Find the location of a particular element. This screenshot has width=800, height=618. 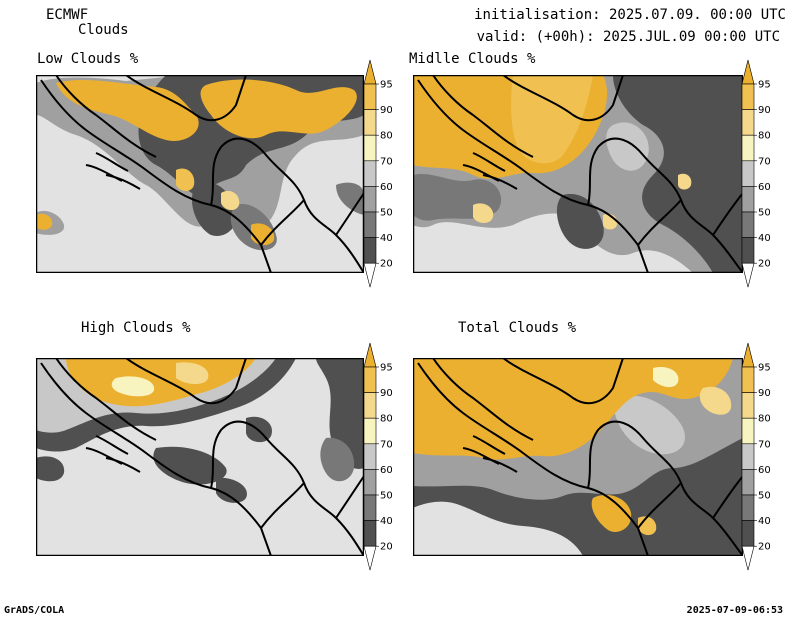

panel-title-middle-clouds: Midlle Clouds % is located at coordinates (472, 59).